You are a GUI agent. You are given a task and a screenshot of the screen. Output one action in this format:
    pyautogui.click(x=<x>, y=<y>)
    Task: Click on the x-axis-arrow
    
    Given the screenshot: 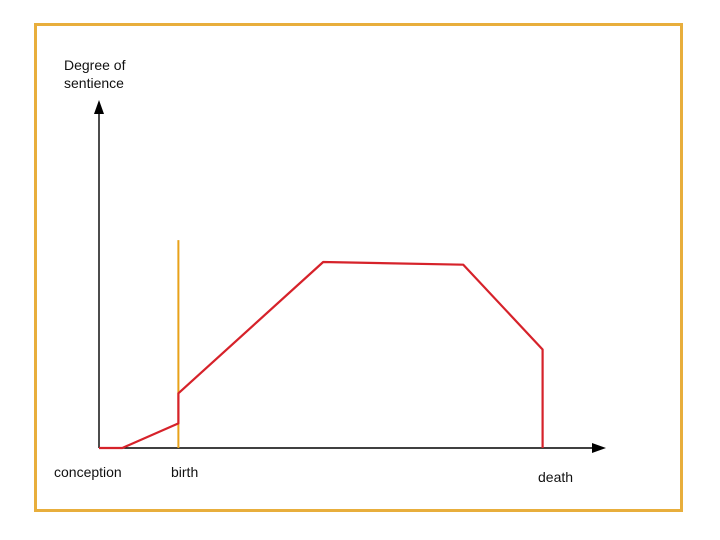 What is the action you would take?
    pyautogui.click(x=599, y=448)
    